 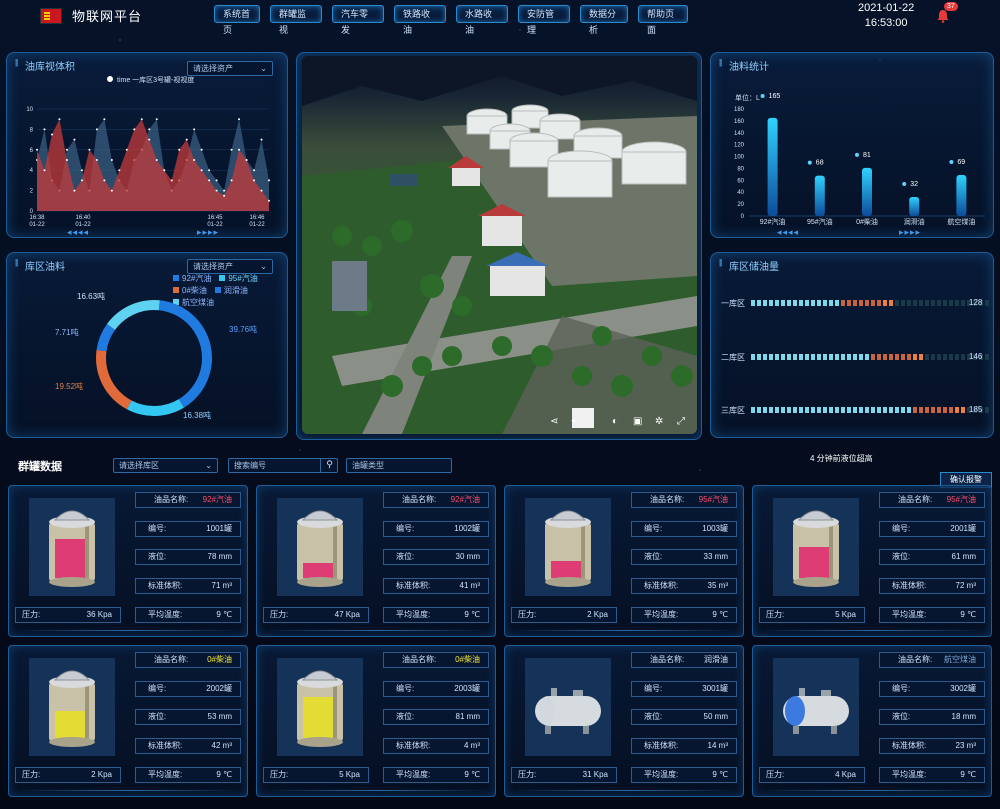 What do you see at coordinates (681, 421) in the screenshot?
I see `fullscreen-icon: ⤢` at bounding box center [681, 421].